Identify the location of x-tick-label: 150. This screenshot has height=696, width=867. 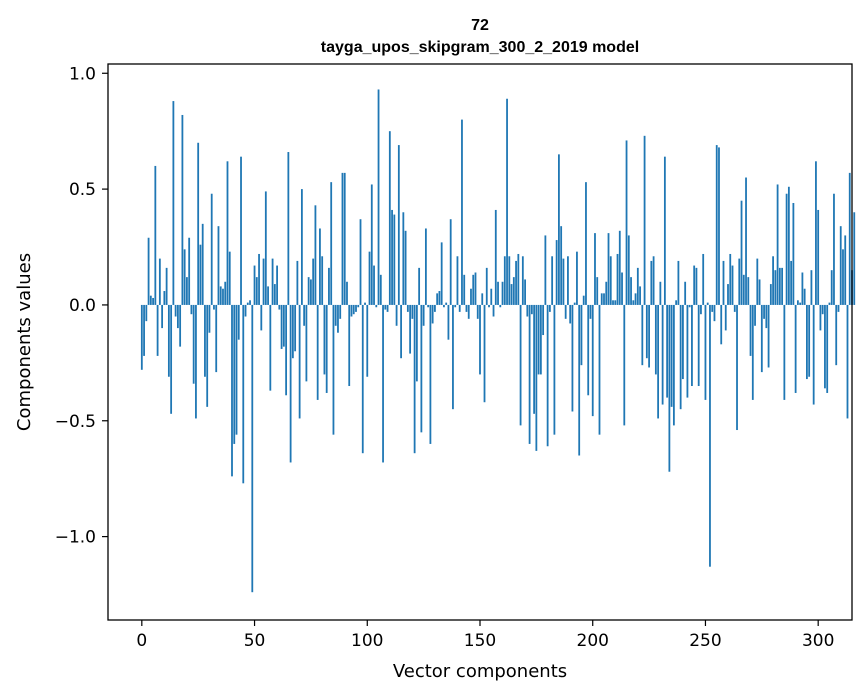
(480, 641).